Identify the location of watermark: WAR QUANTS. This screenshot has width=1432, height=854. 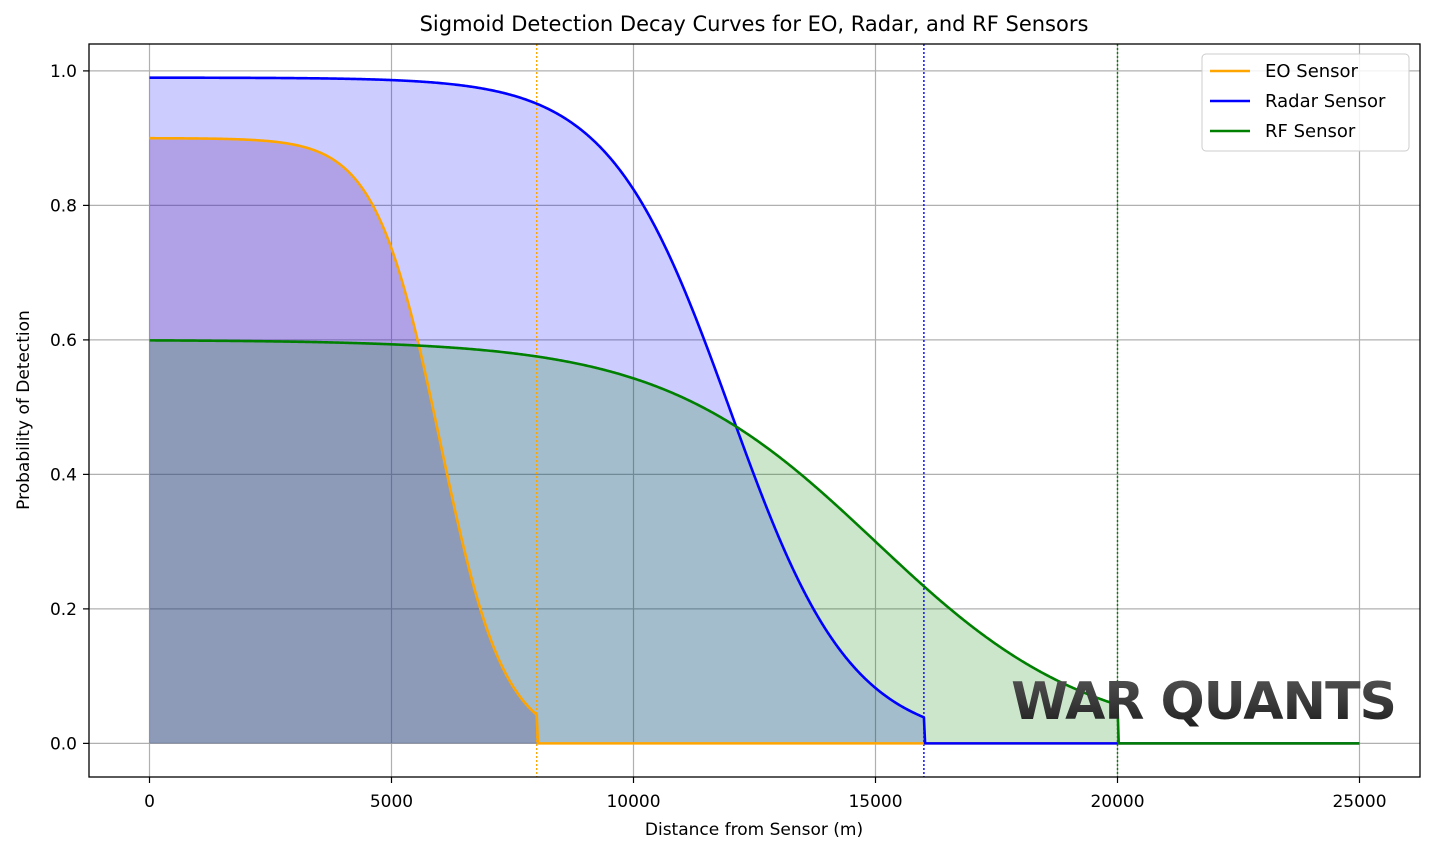
(1203, 702).